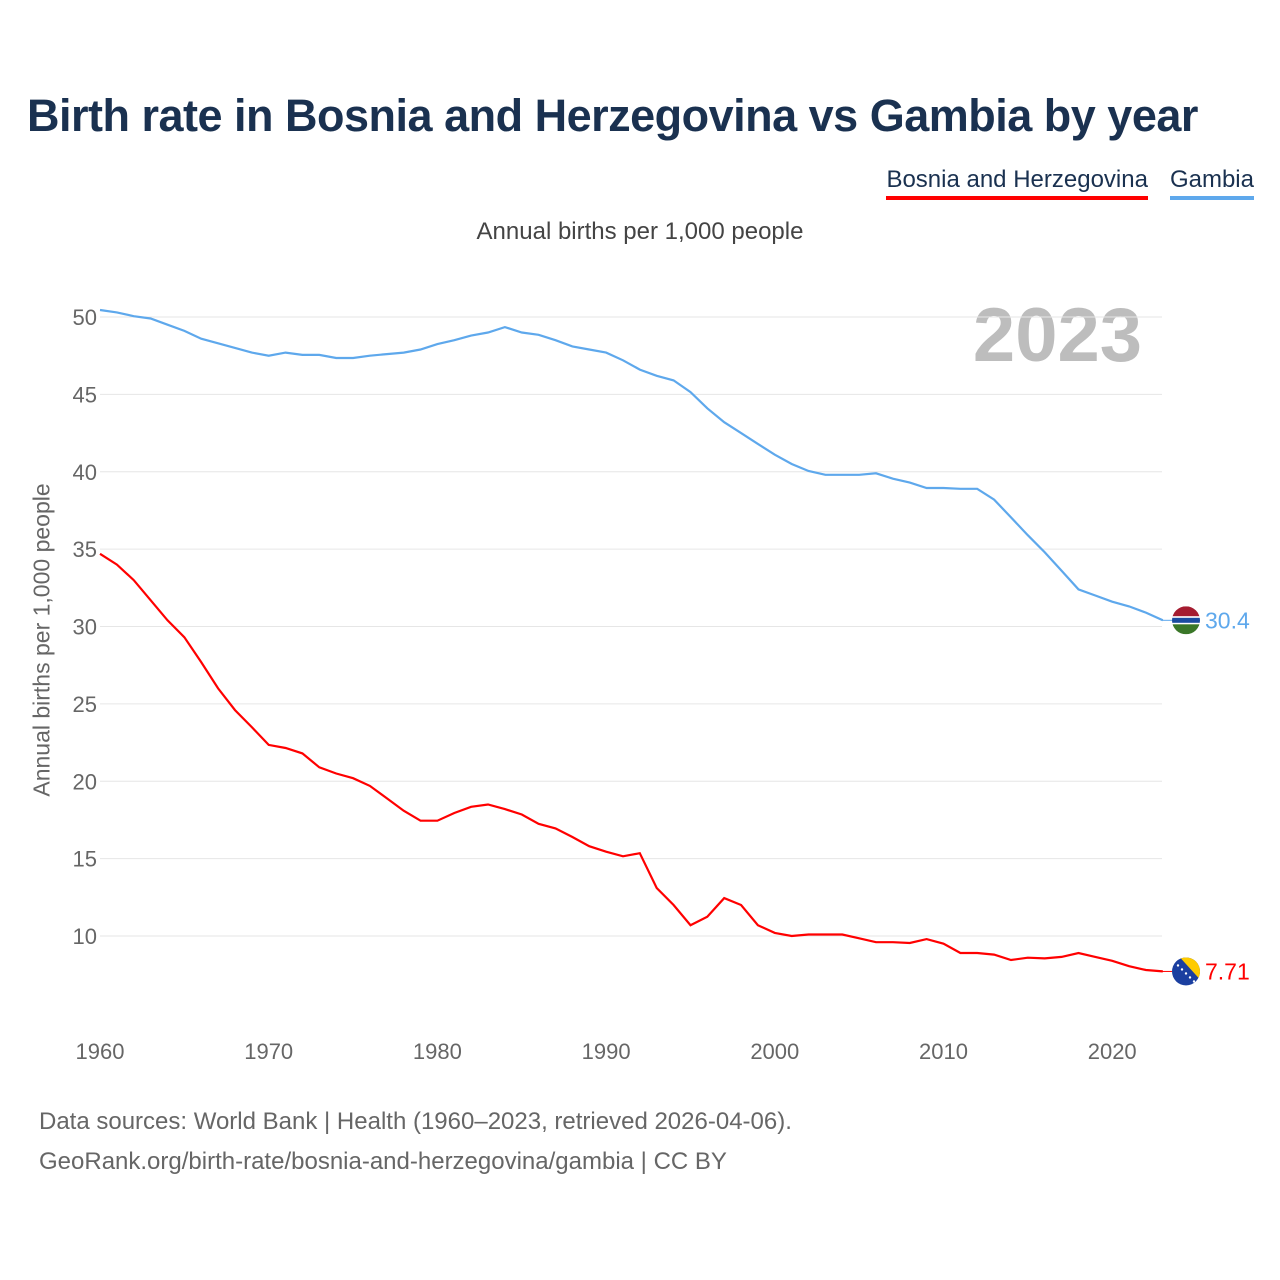 This screenshot has width=1280, height=1280. I want to click on y-tick-label: 35, so click(85, 549).